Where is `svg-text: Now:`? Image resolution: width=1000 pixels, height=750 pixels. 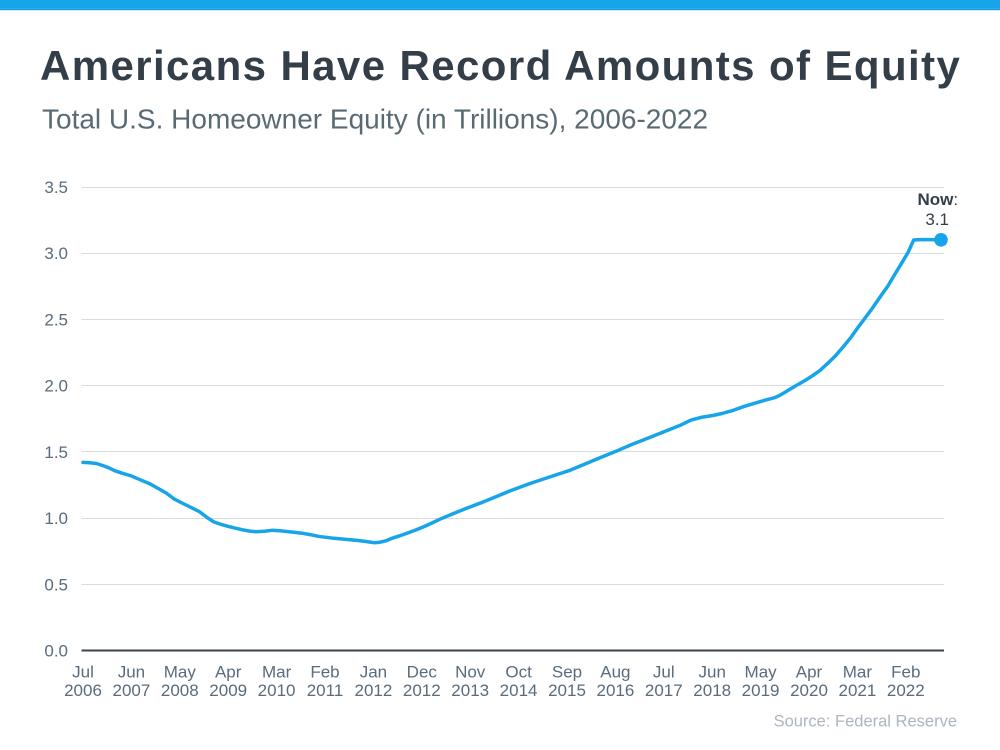 svg-text: Now: is located at coordinates (938, 199).